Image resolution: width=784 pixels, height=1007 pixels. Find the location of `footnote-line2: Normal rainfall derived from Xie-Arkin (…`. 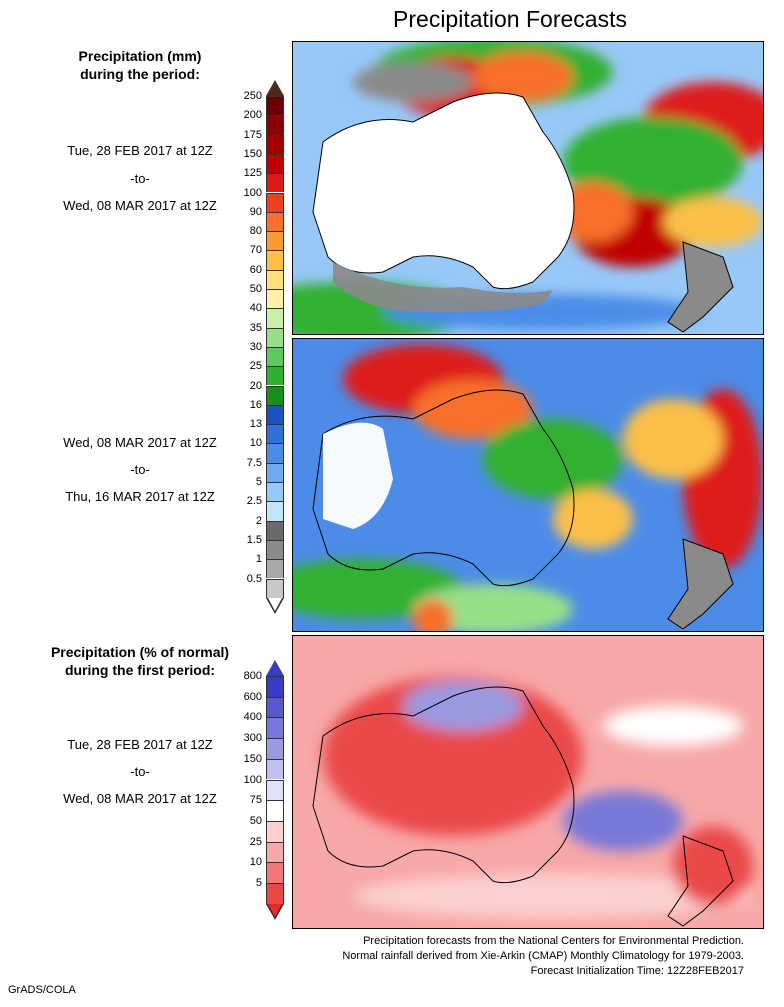

footnote-line2: Normal rainfall derived from Xie-Arkin (… is located at coordinates (543, 956).